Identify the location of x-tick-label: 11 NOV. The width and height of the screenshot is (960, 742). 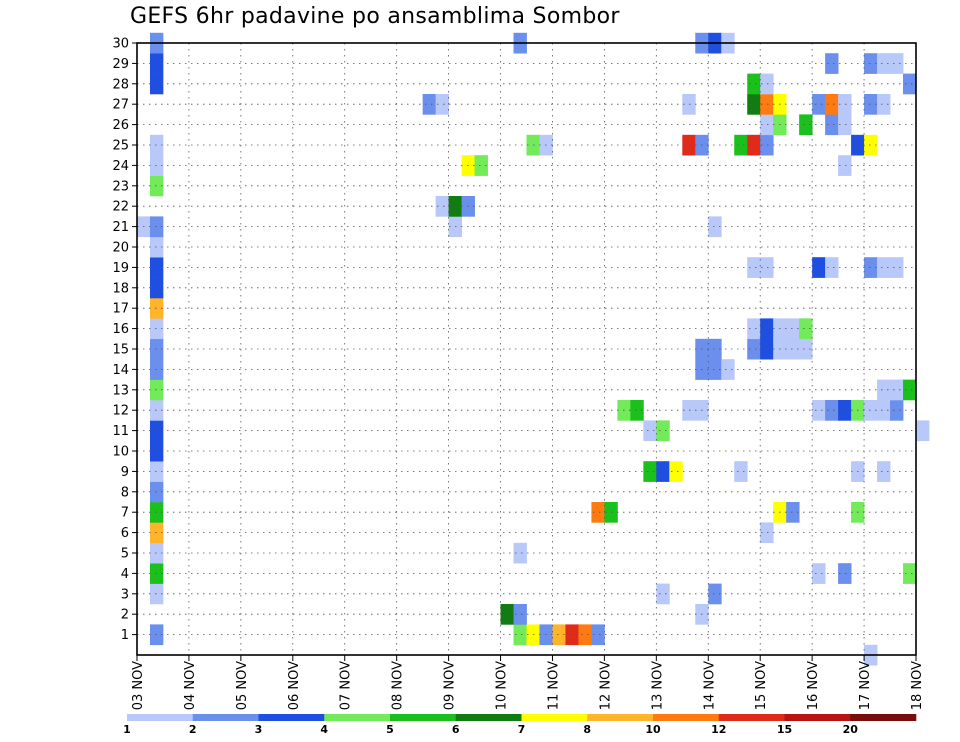
(553, 685).